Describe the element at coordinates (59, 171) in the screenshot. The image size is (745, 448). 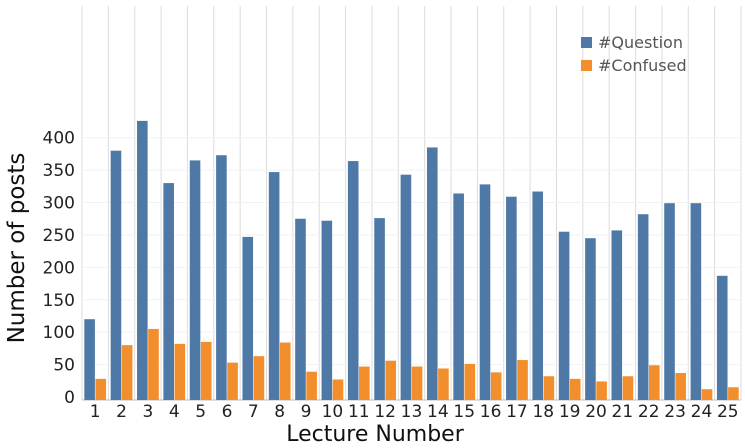
I see `y-tick-label: 350` at that location.